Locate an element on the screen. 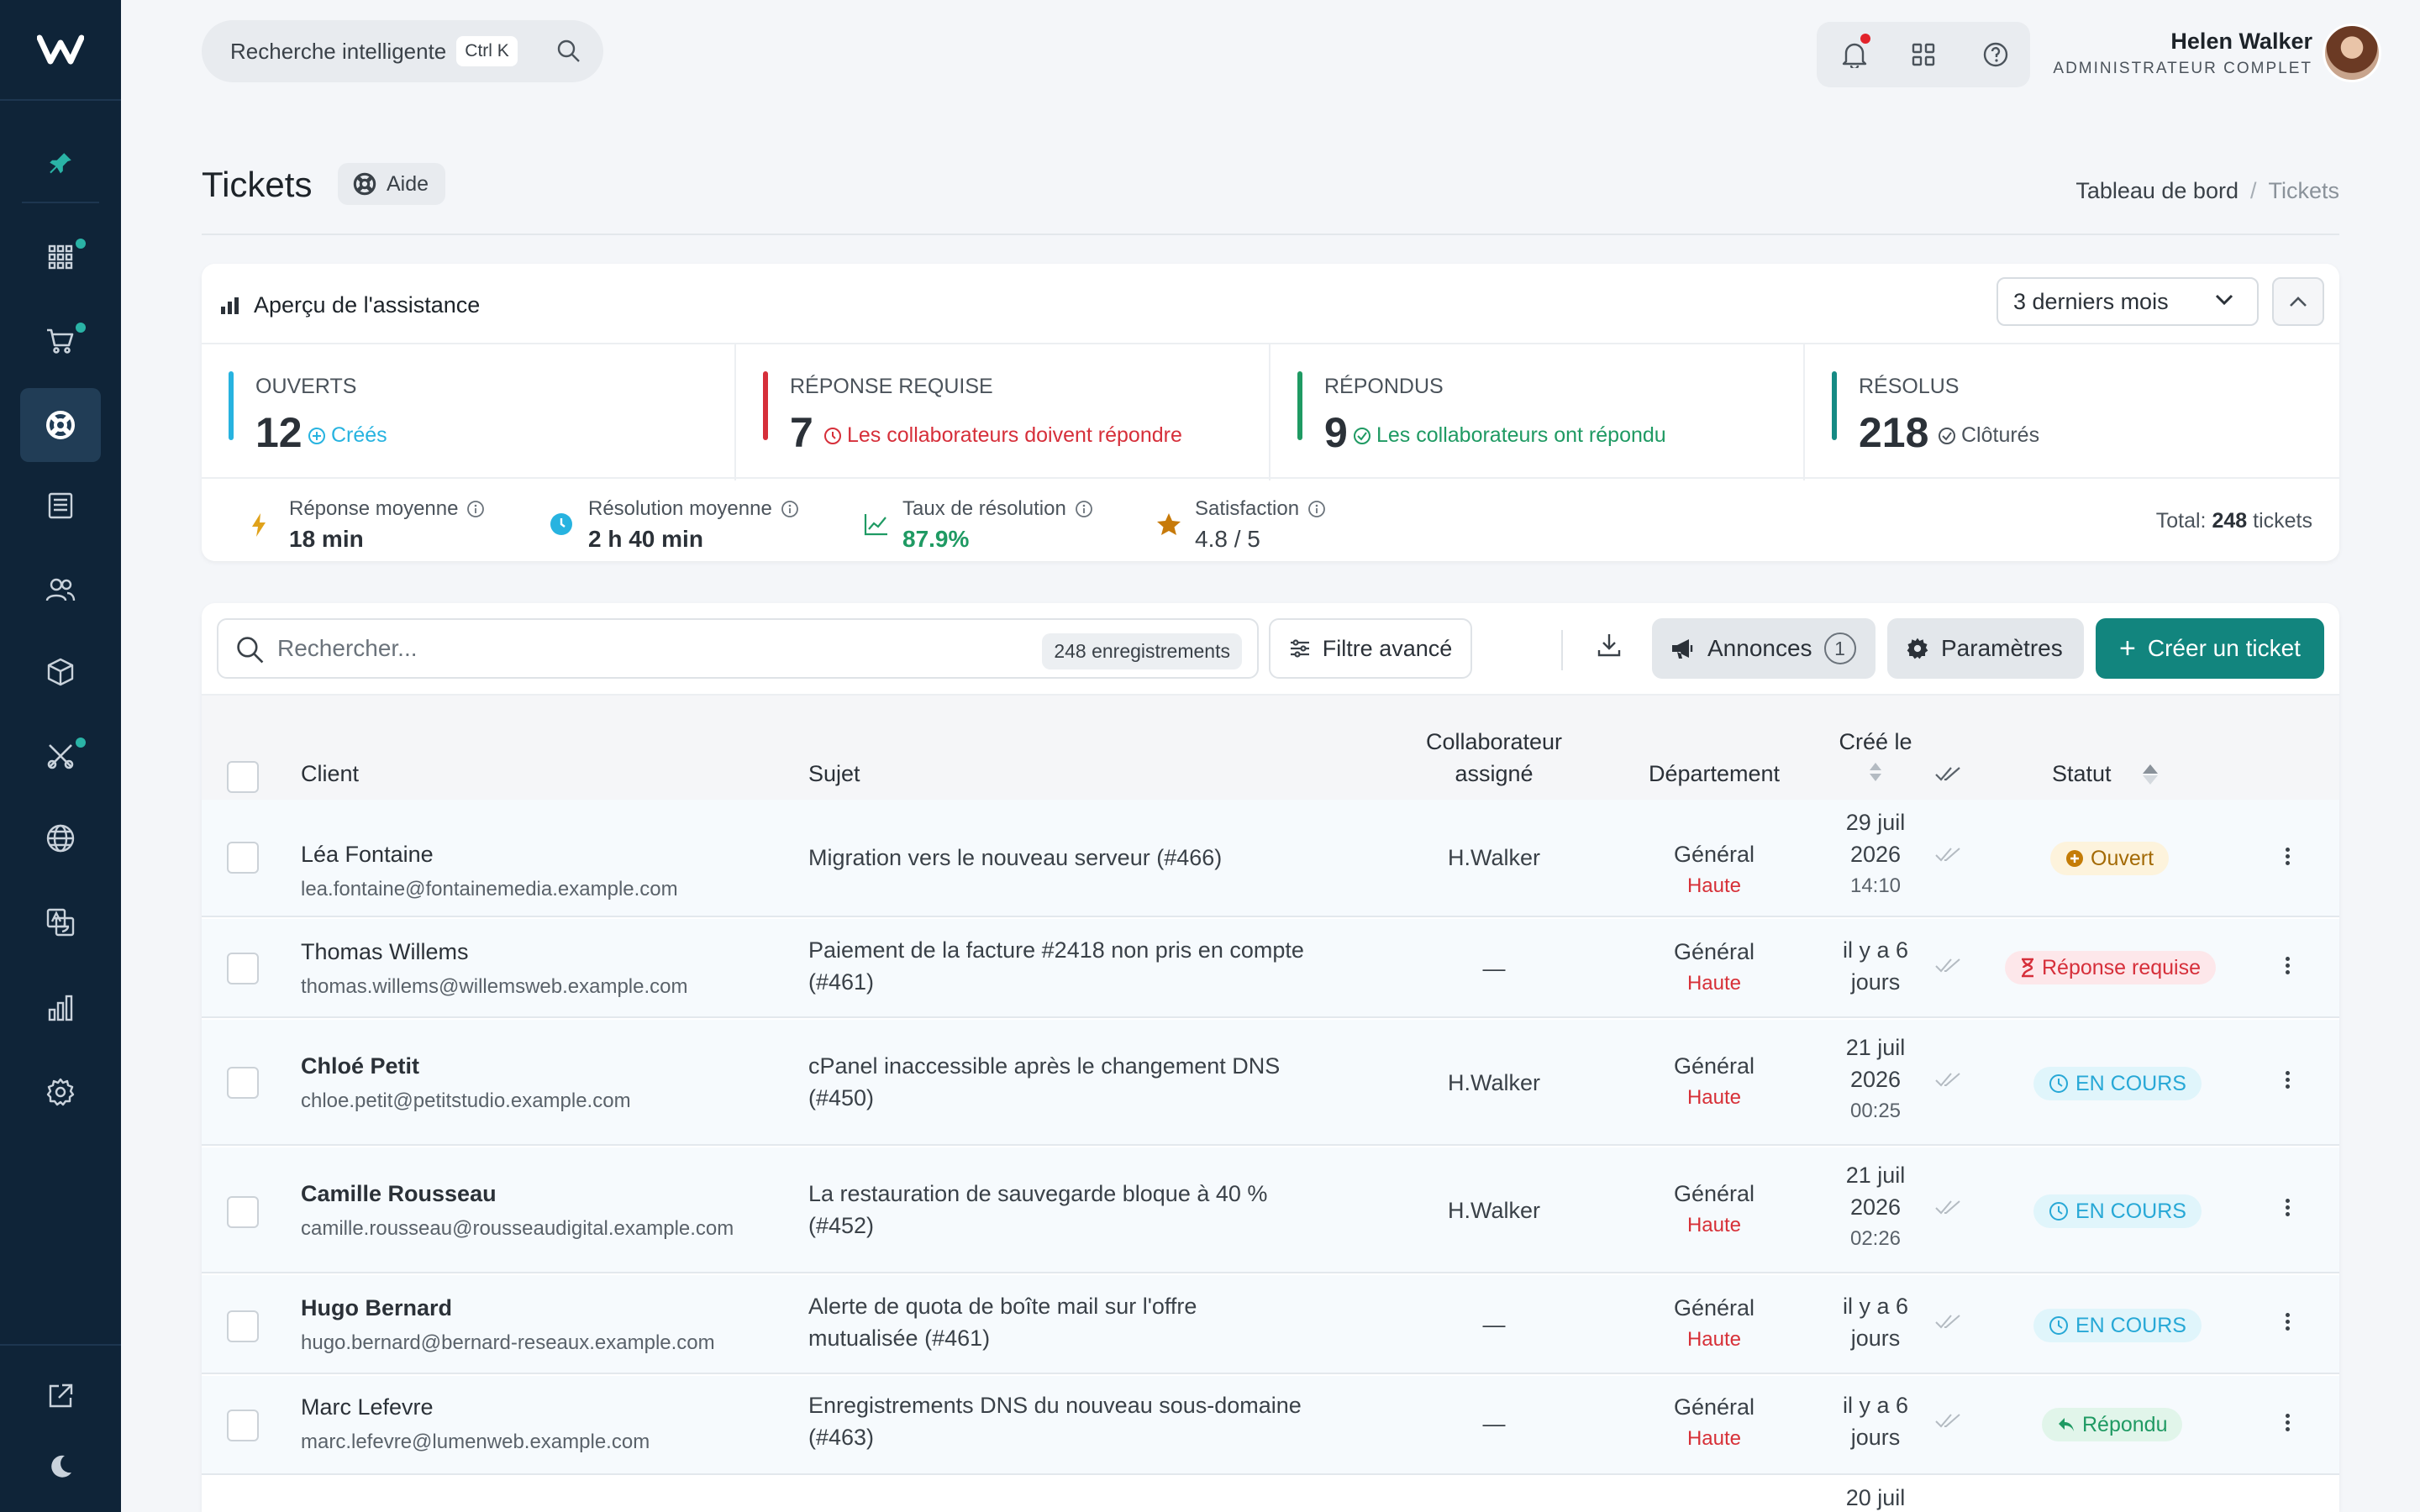  sidebar-item-support is located at coordinates (60, 425).